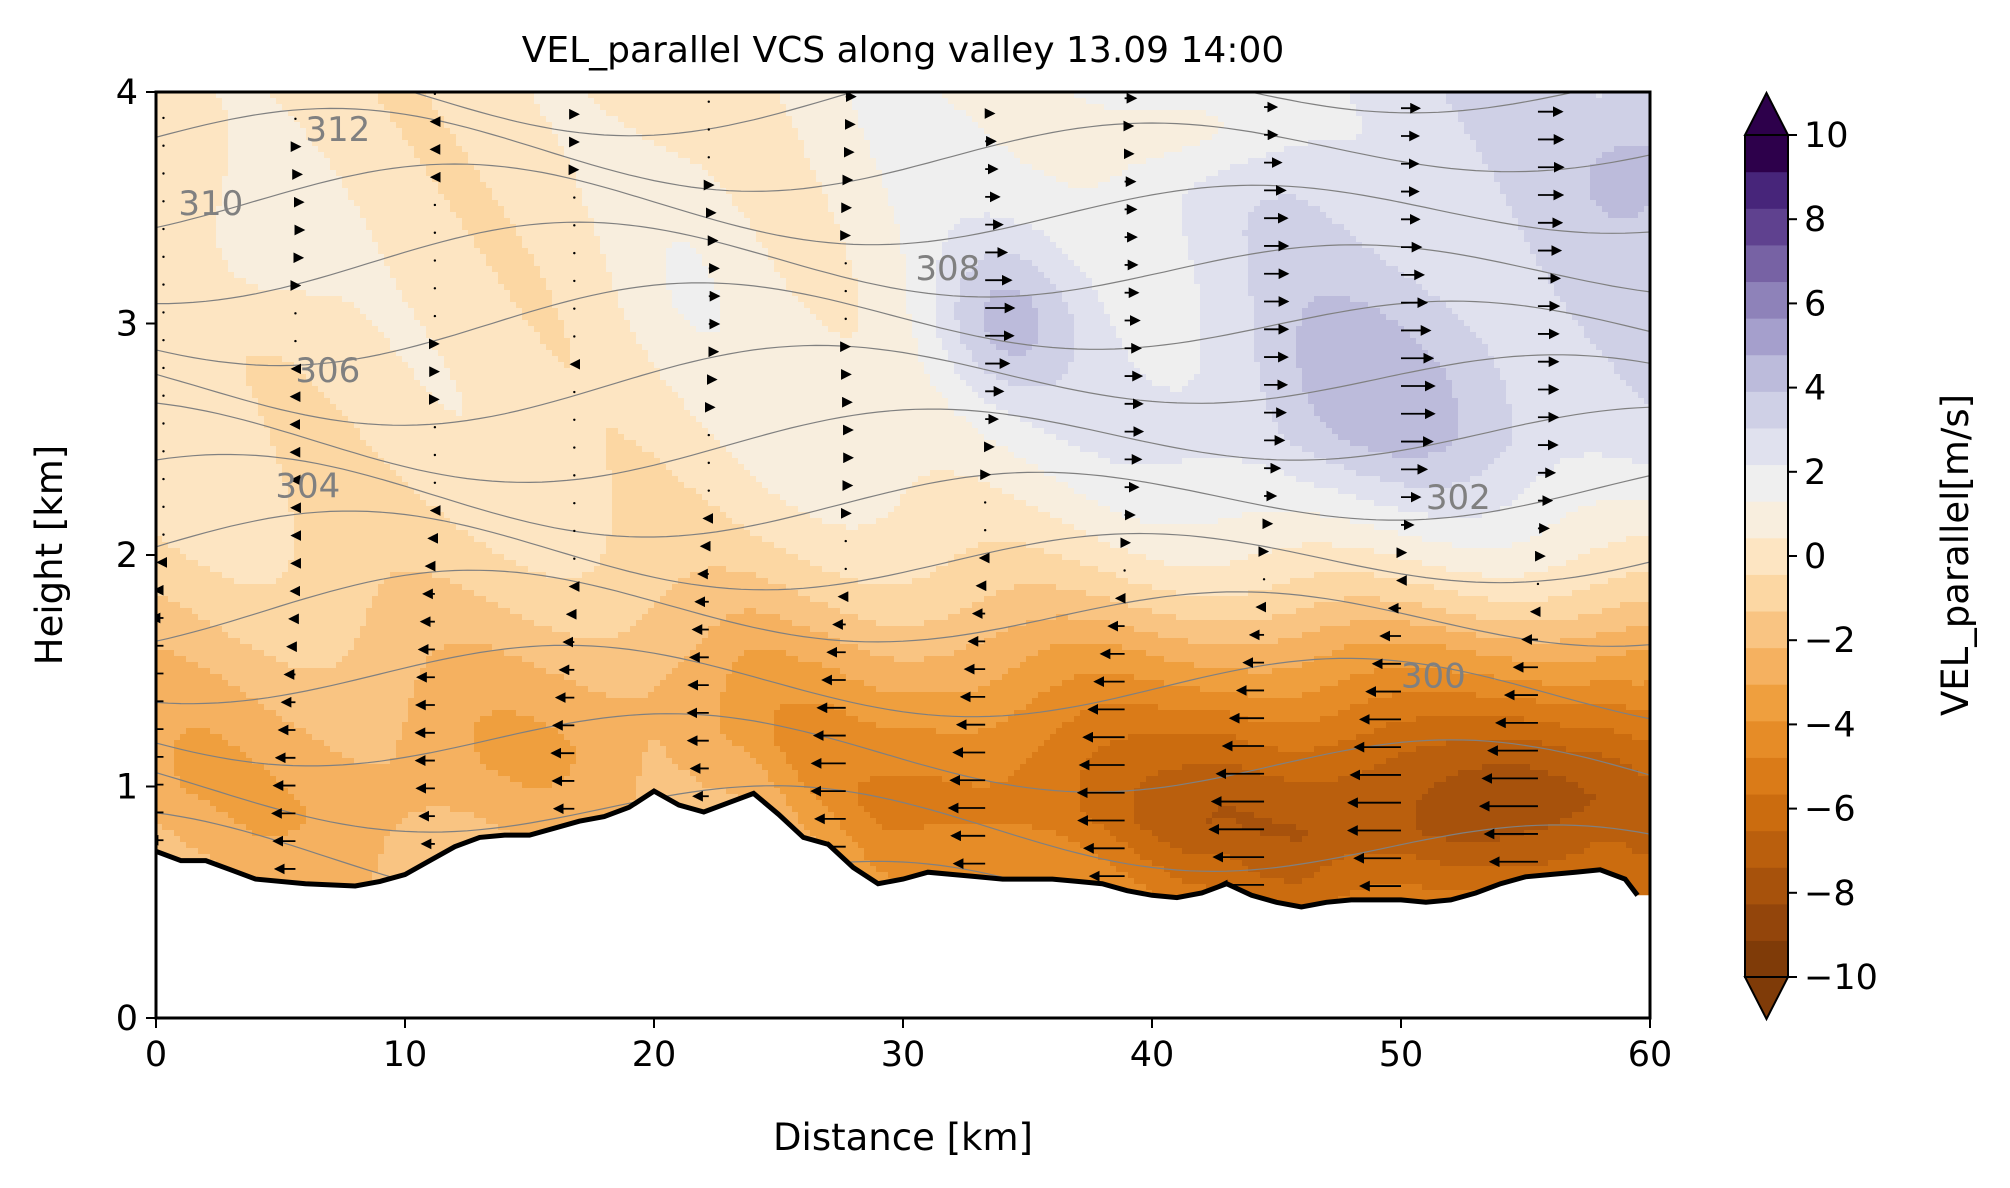 The height and width of the screenshot is (1188, 2010). I want to click on theta-contour, so click(903, 495).